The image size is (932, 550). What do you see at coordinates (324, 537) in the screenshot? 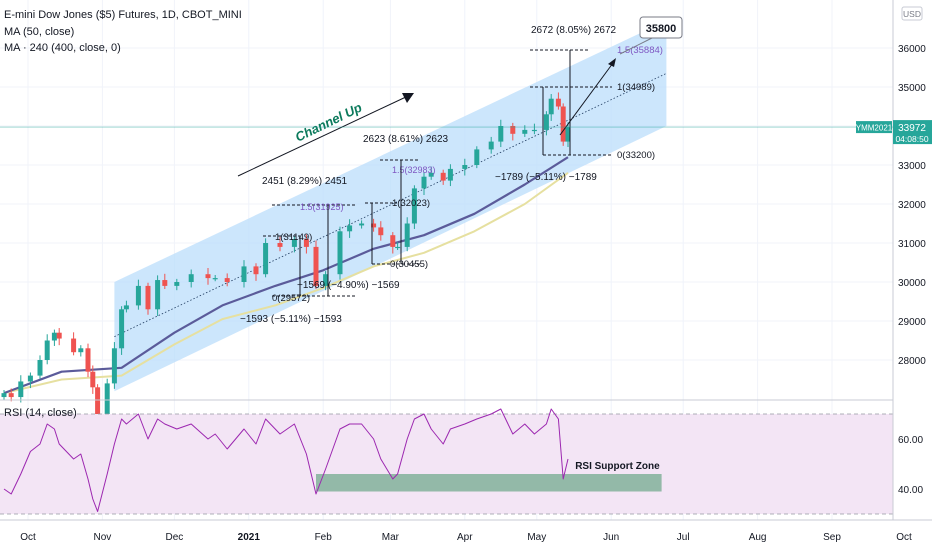
I see `time-tick-label: Feb` at bounding box center [324, 537].